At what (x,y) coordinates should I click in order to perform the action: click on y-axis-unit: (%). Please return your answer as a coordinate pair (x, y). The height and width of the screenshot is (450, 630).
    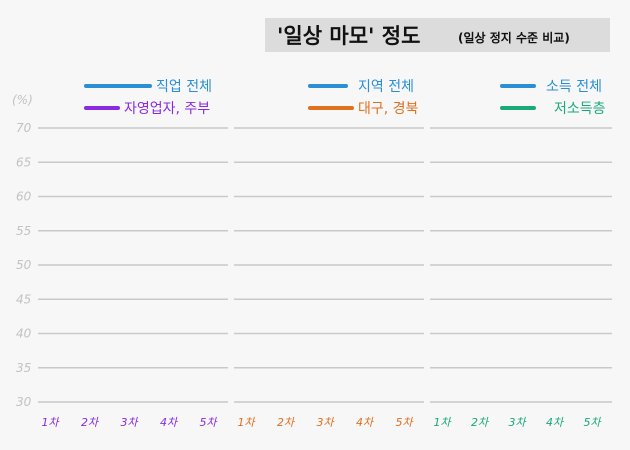
    Looking at the image, I should click on (22, 100).